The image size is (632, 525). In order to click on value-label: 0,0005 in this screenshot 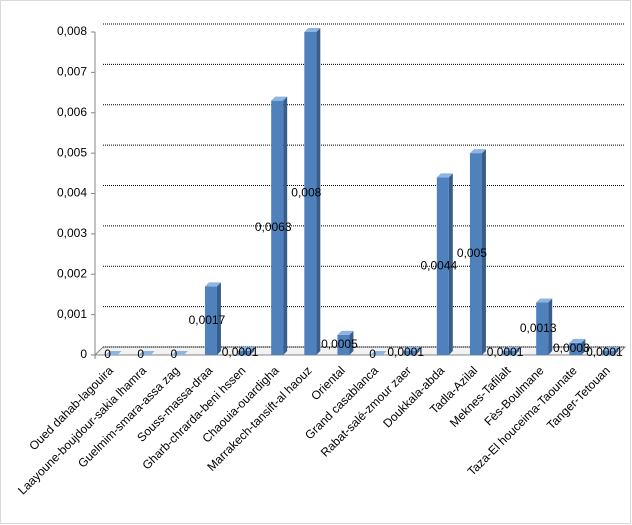, I will do `click(339, 344)`.